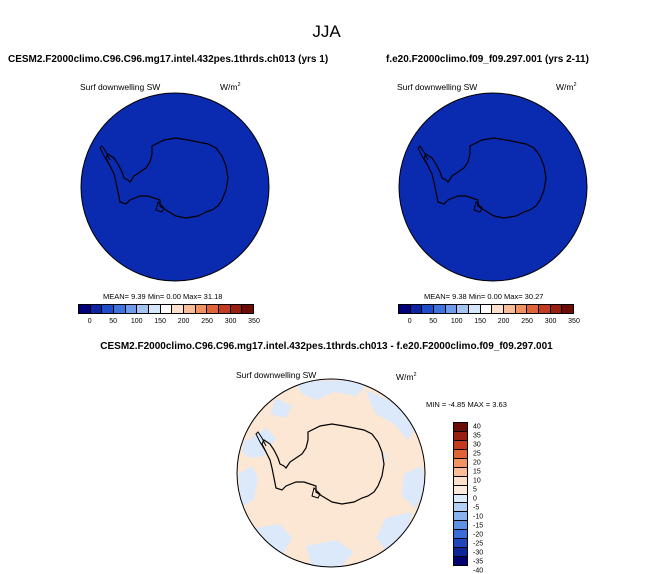 Image resolution: width=653 pixels, height=574 pixels. What do you see at coordinates (230, 87) in the screenshot?
I see `test-units-label: W/m2` at bounding box center [230, 87].